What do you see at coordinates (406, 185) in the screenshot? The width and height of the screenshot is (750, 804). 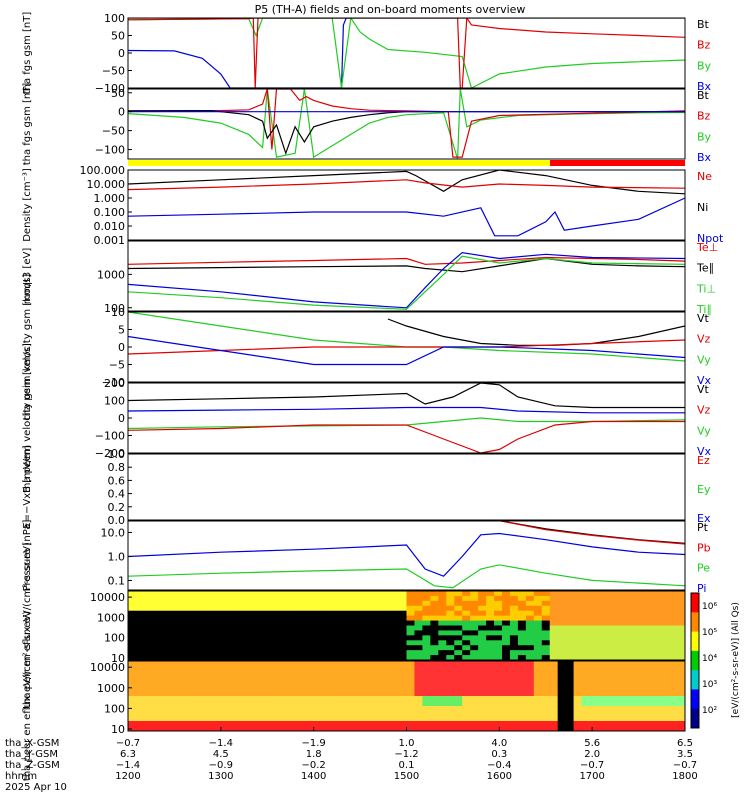 I see `series-Ne` at bounding box center [406, 185].